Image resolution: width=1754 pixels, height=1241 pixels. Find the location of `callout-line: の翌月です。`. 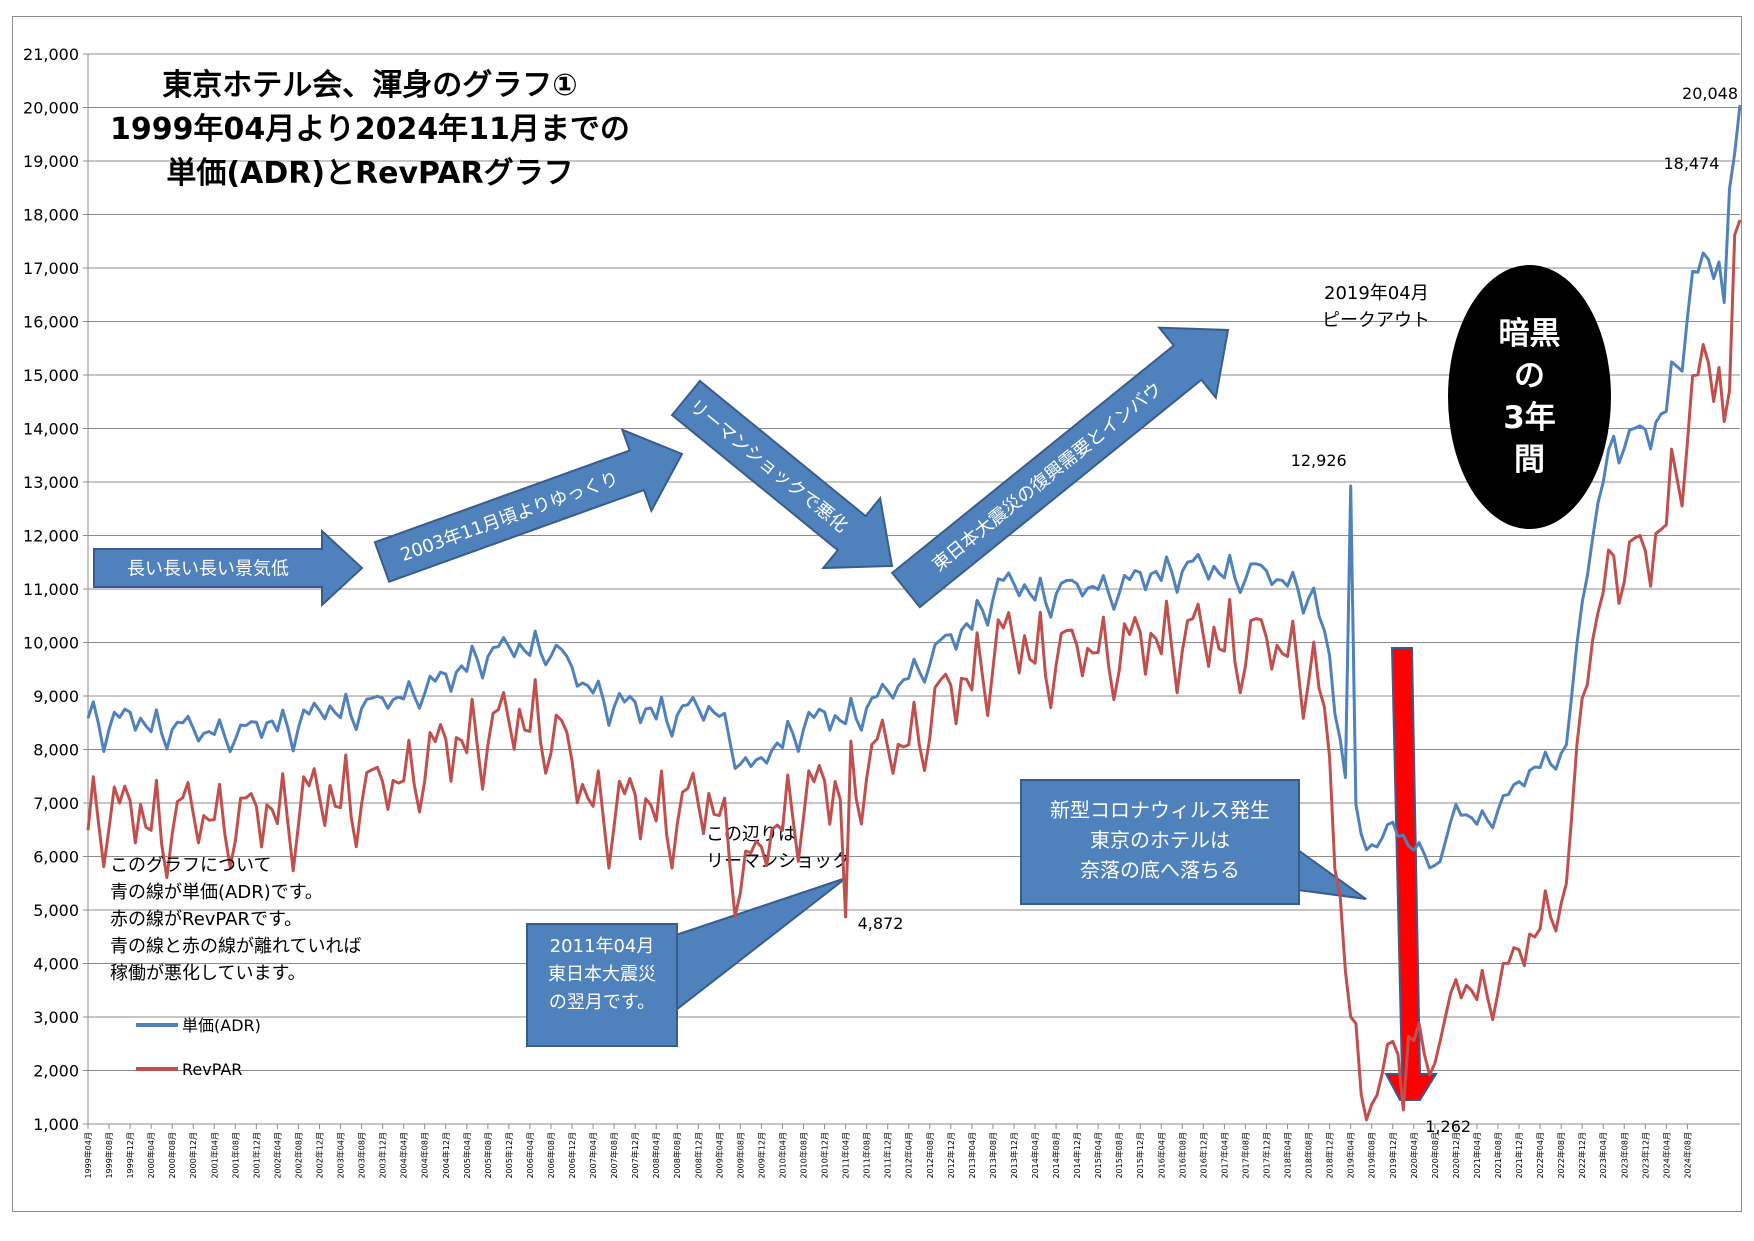

callout-line: の翌月です。 is located at coordinates (602, 1002).